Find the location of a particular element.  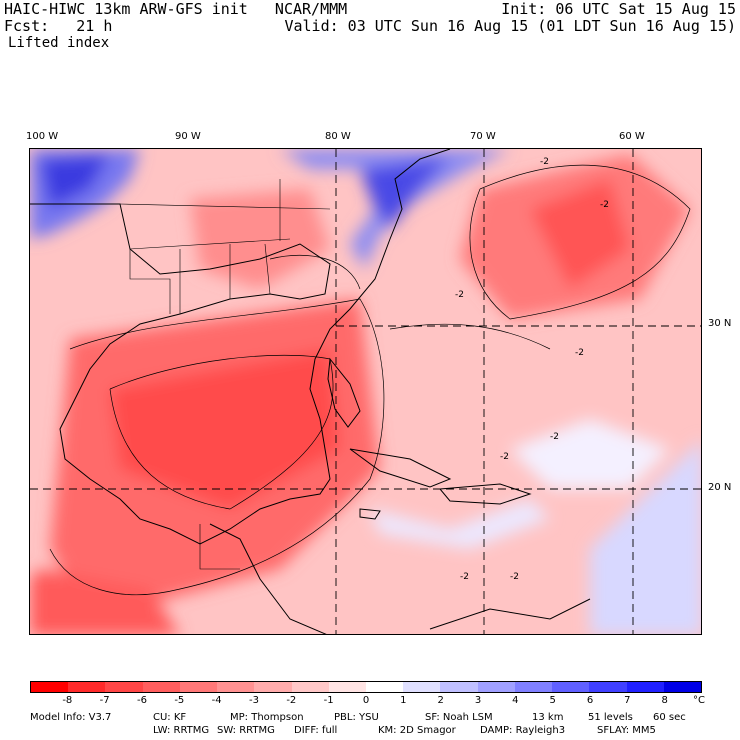

lat-label-30n: 30 N is located at coordinates (720, 323).